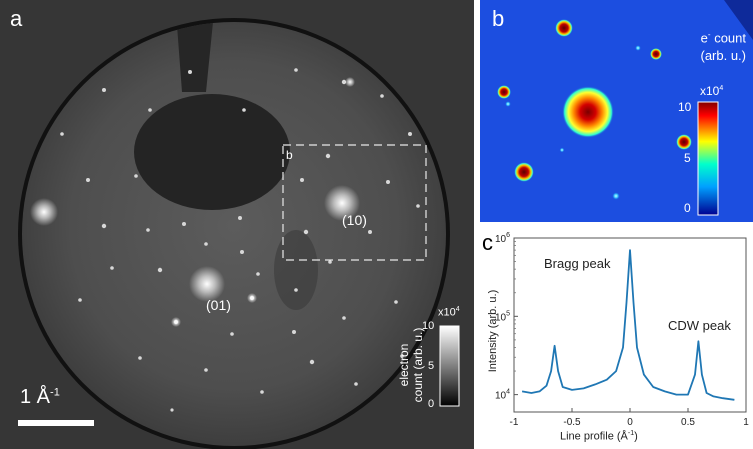 The image size is (753, 449). Describe the element at coordinates (16, 18) in the screenshot. I see `panel-a-letter: a` at that location.